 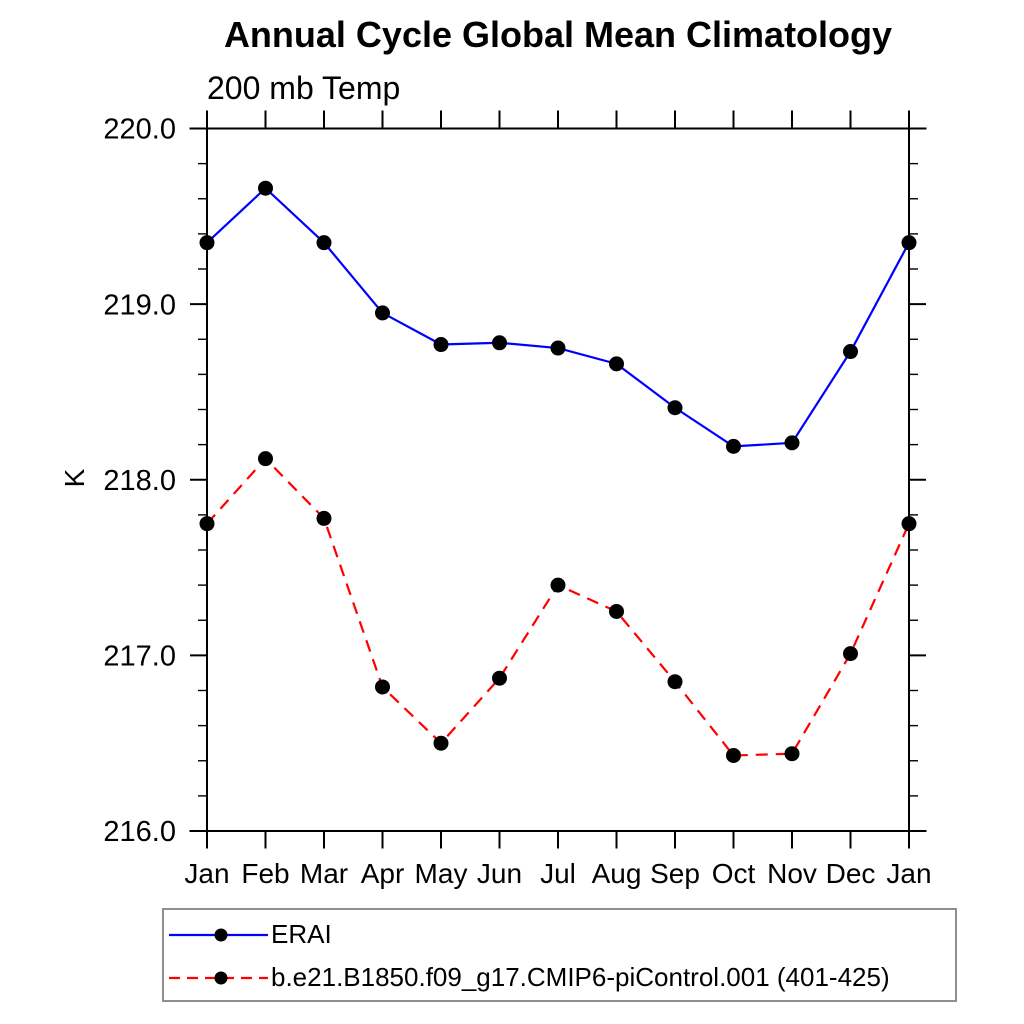 What do you see at coordinates (558, 873) in the screenshot?
I see `x-tick-label: Jul` at bounding box center [558, 873].